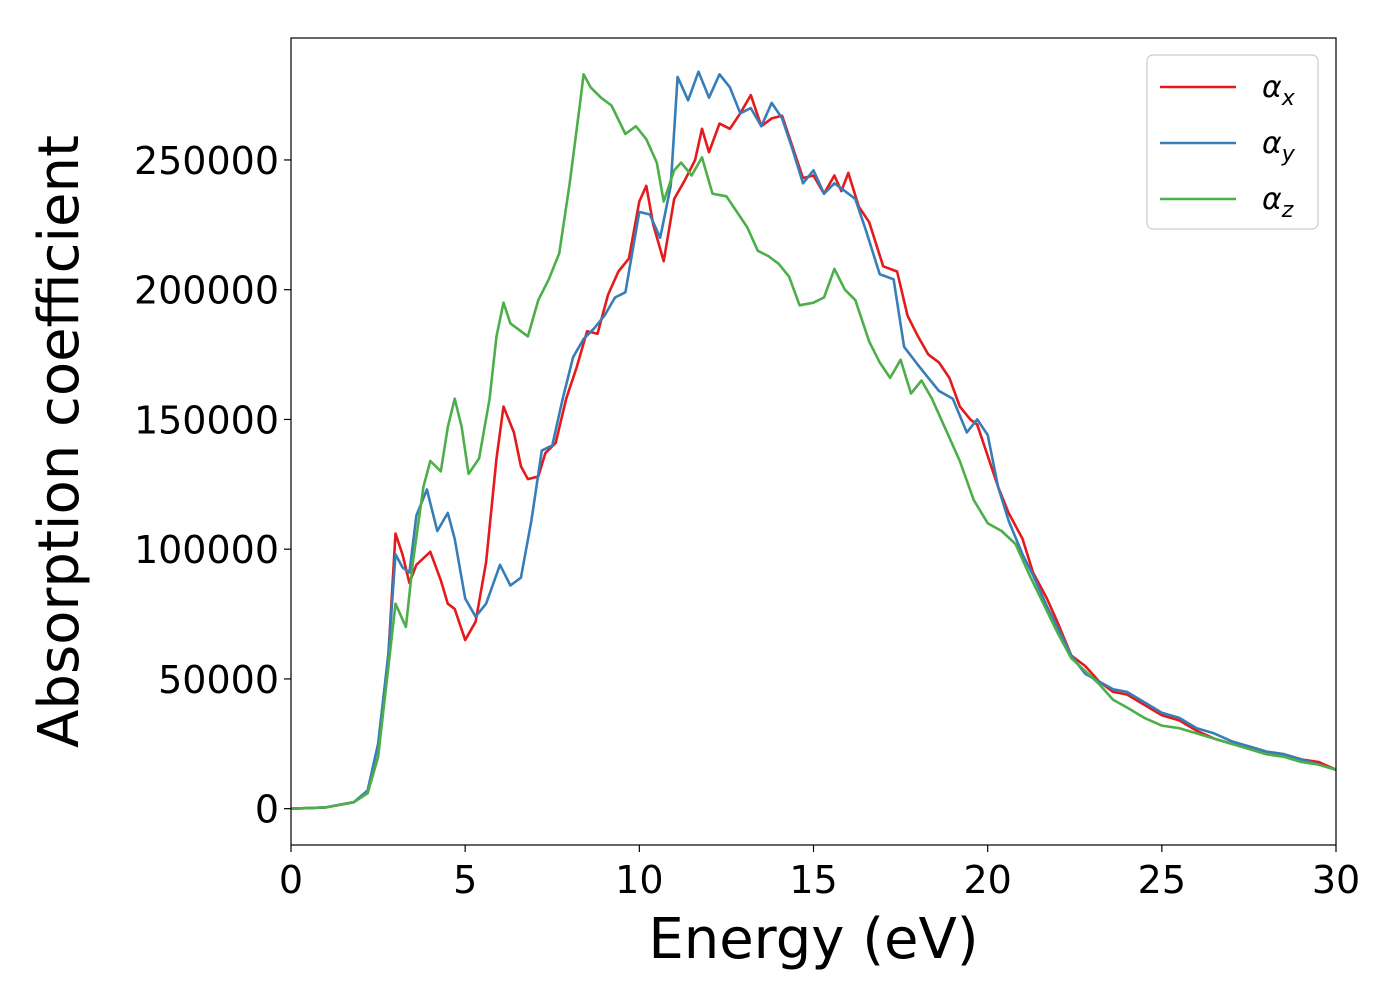  What do you see at coordinates (206, 291) in the screenshot?
I see `y-tick-label: 200000` at bounding box center [206, 291].